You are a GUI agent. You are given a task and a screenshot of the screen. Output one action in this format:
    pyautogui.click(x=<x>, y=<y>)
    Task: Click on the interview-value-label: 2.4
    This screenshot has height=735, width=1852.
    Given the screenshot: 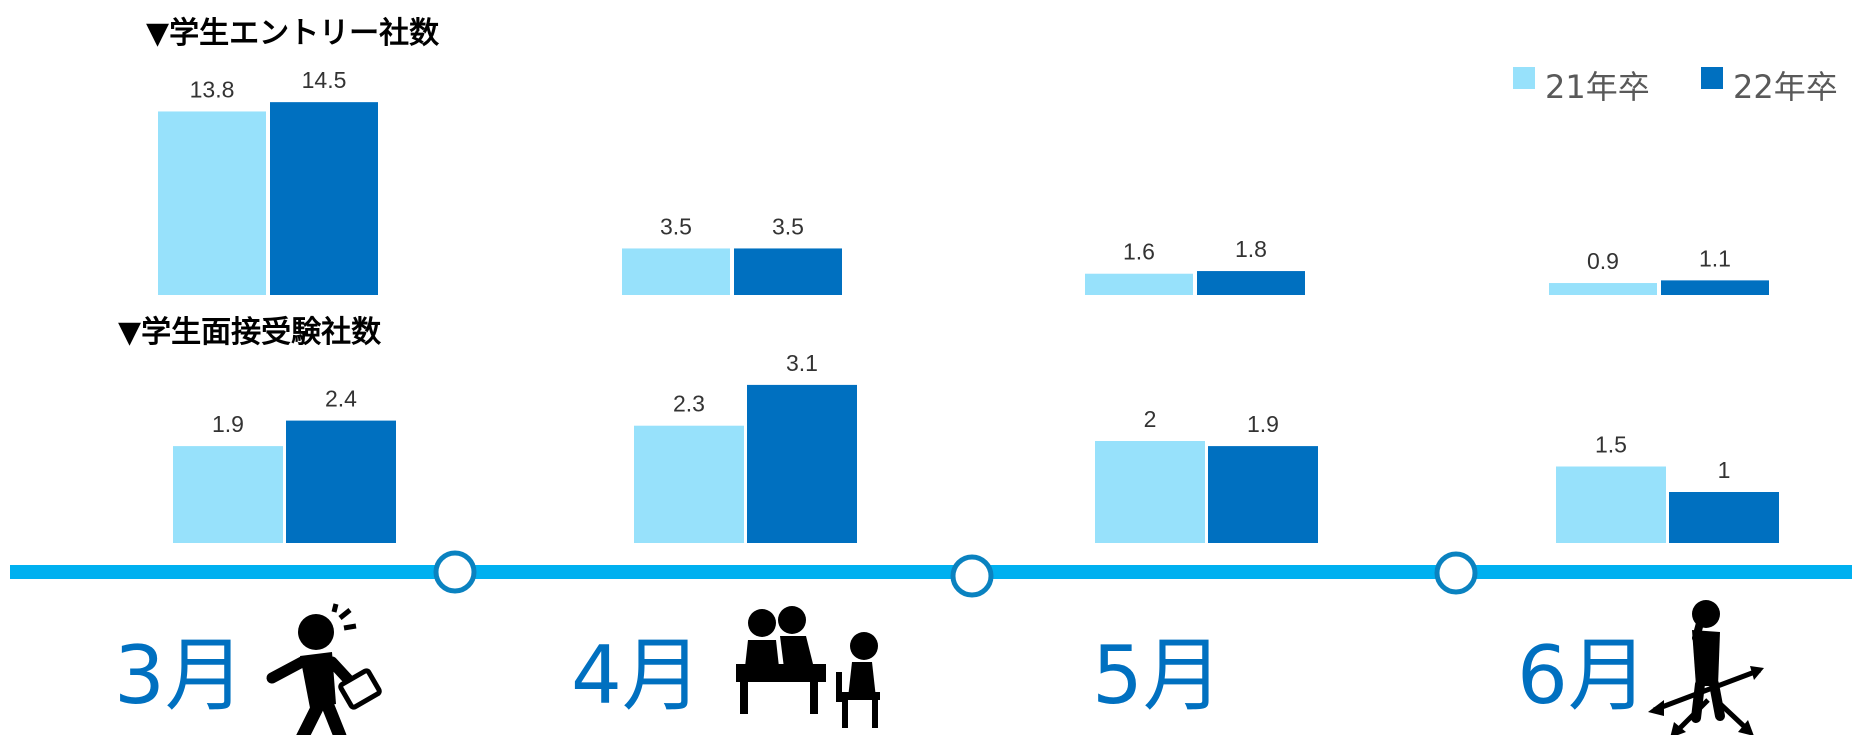 What is the action you would take?
    pyautogui.click(x=341, y=399)
    